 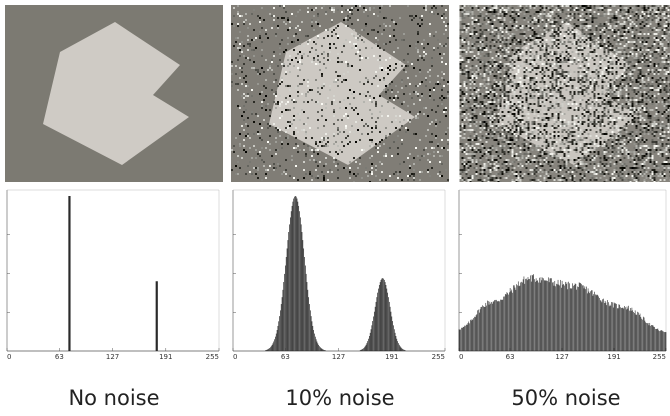 I want to click on histogram-10-percent-noise: 0 63 127 191 255, so click(x=339, y=275).